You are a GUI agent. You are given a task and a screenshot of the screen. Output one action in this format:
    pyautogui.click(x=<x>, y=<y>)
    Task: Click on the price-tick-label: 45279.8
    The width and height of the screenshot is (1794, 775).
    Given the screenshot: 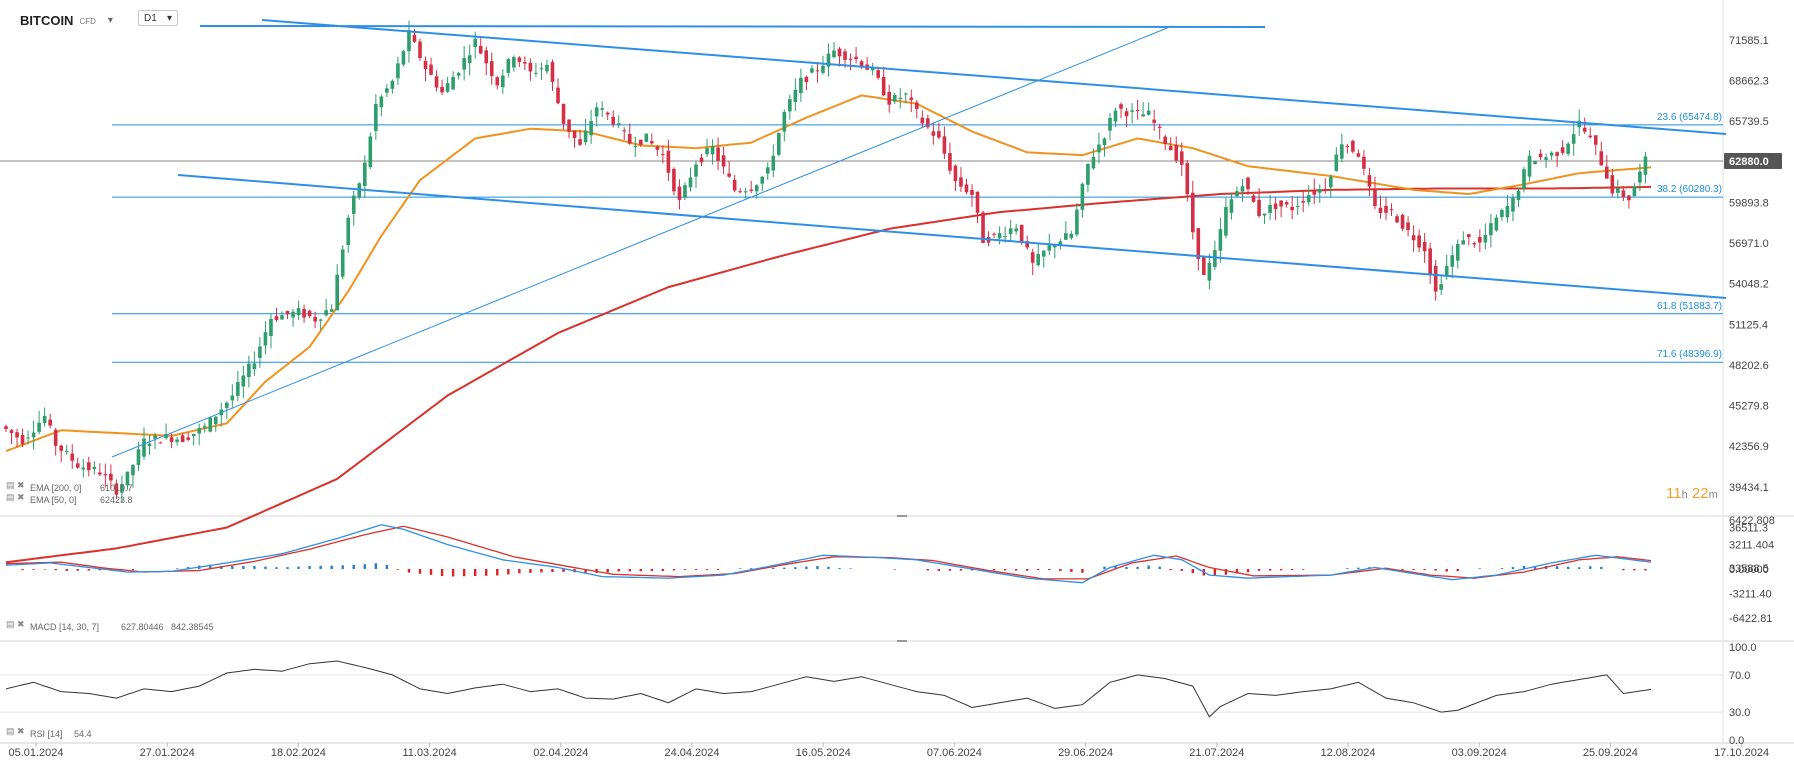 What is the action you would take?
    pyautogui.click(x=1749, y=407)
    